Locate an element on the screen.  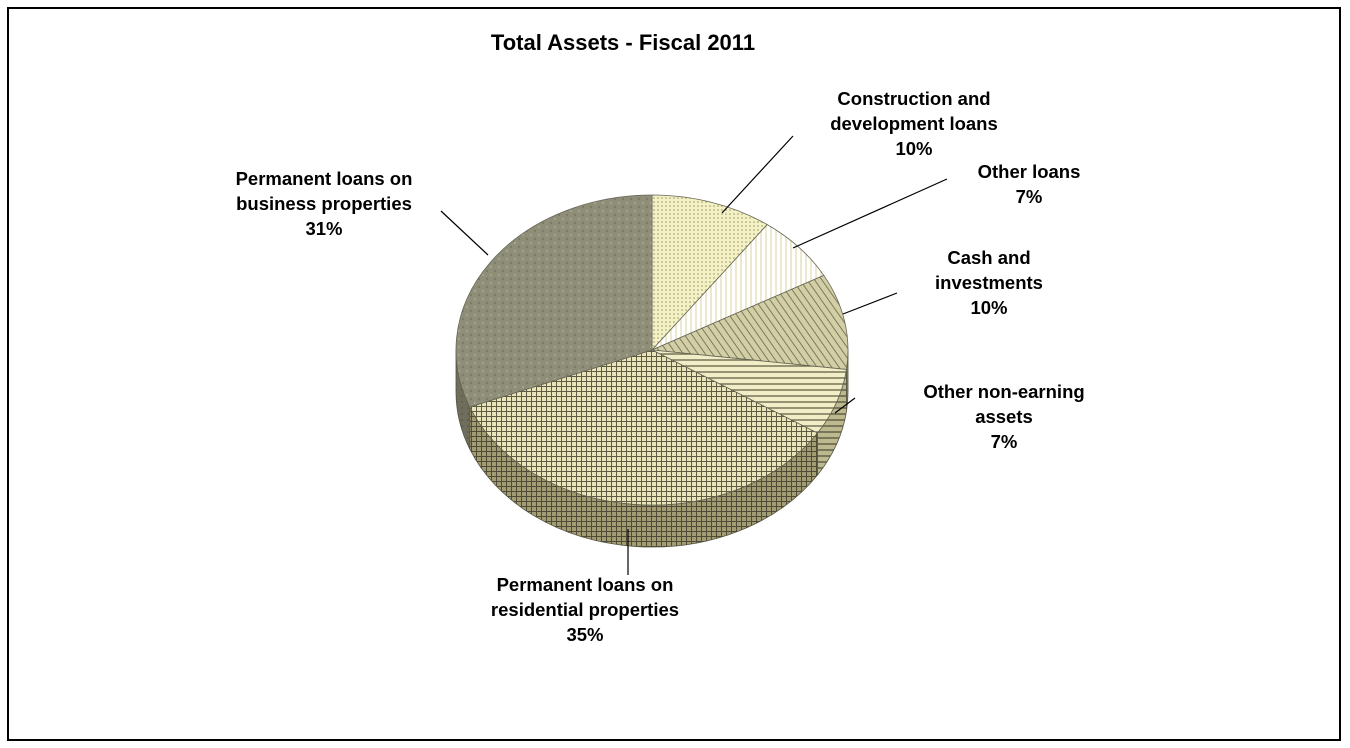
pie-slice-business-loans is located at coordinates (554, 301).